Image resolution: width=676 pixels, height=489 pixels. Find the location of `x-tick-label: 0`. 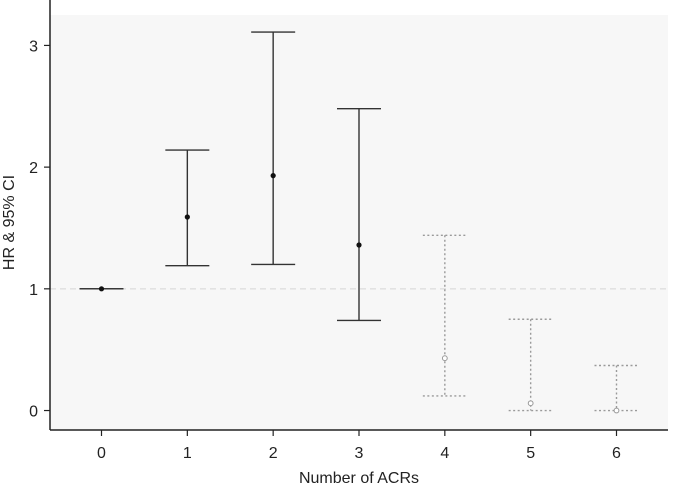

x-tick-label: 0 is located at coordinates (101, 453).